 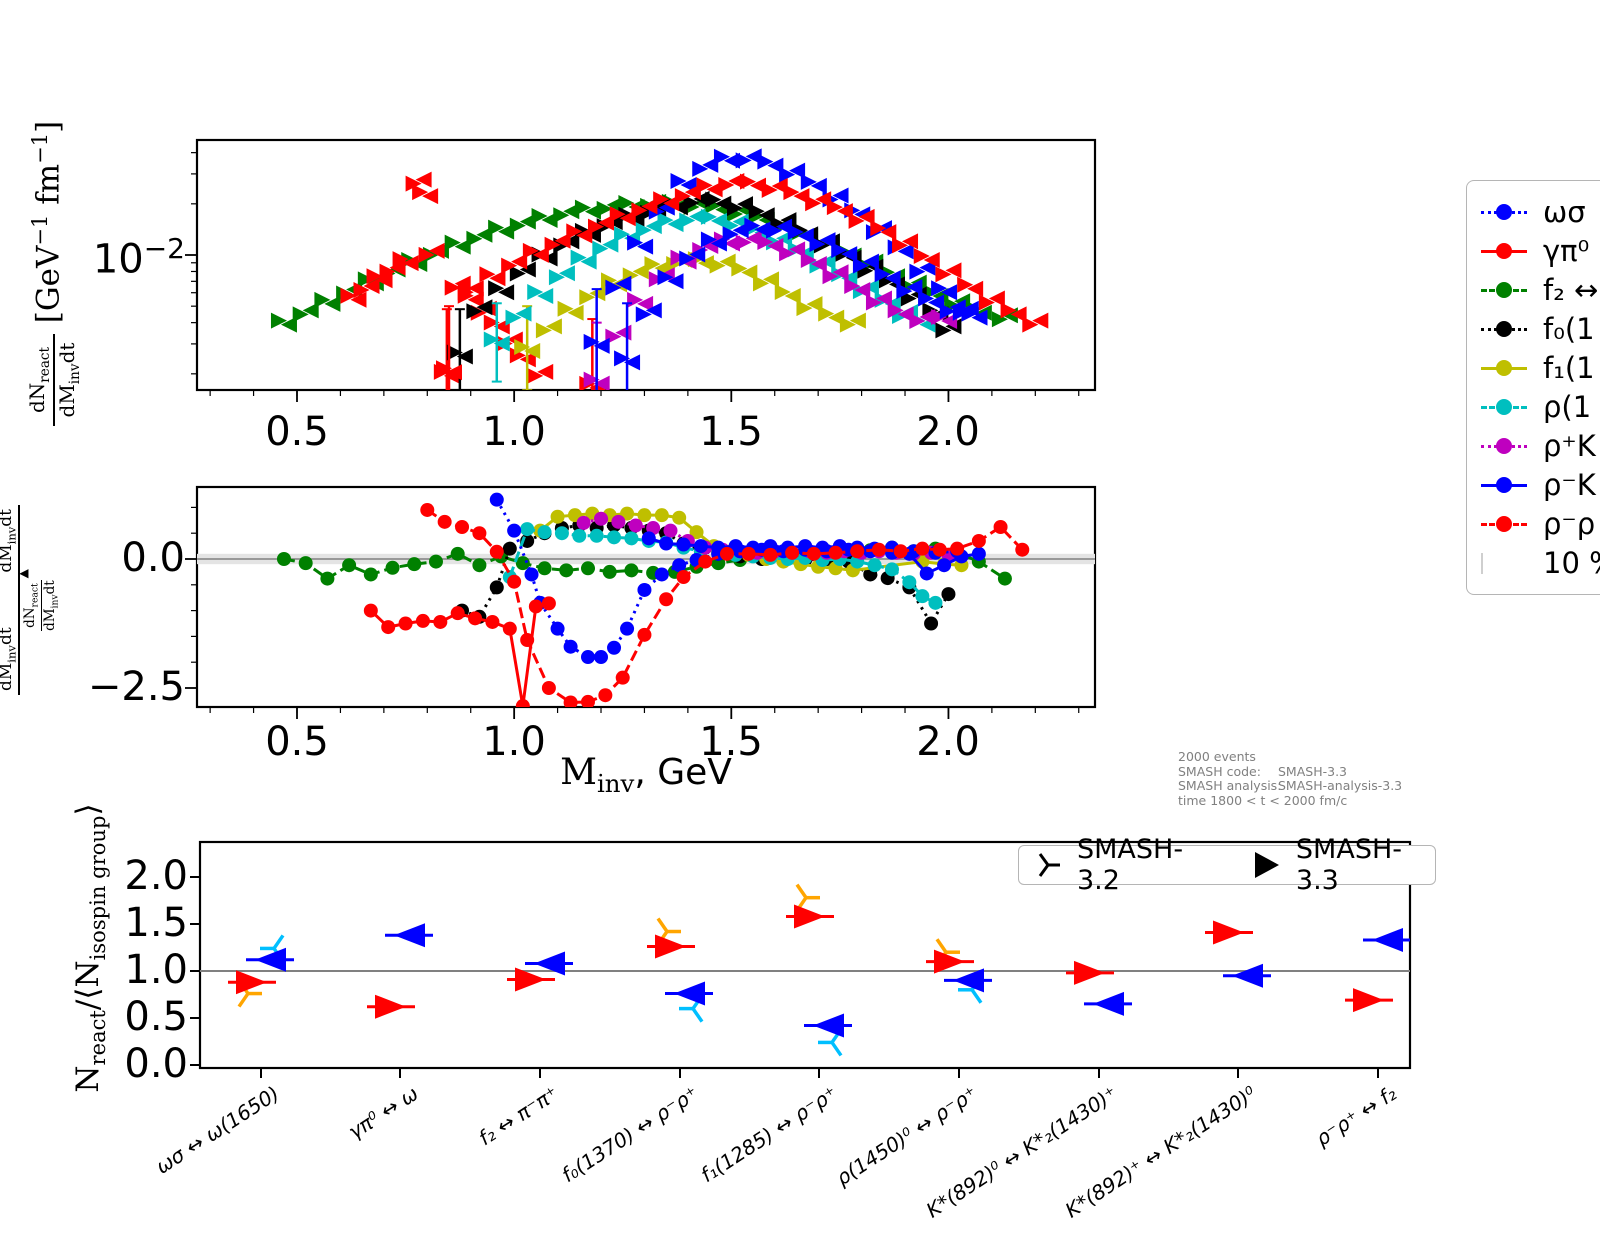 What do you see at coordinates (136, 687) in the screenshot?
I see `mid-y-ticklabel-1: −2.5` at bounding box center [136, 687].